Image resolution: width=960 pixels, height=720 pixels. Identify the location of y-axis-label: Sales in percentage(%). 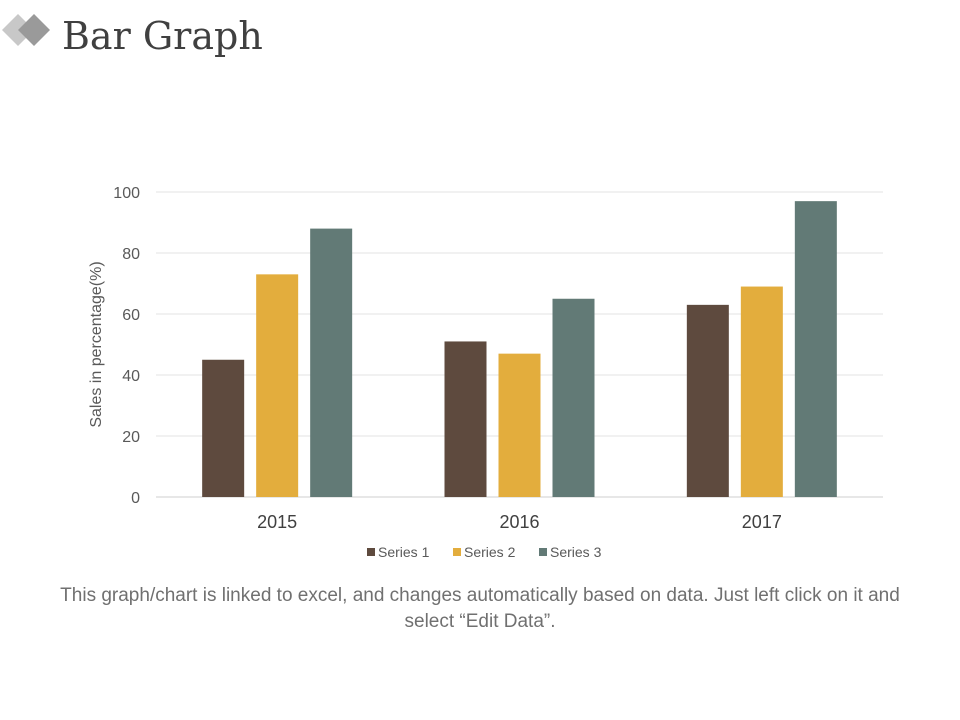
(96, 344).